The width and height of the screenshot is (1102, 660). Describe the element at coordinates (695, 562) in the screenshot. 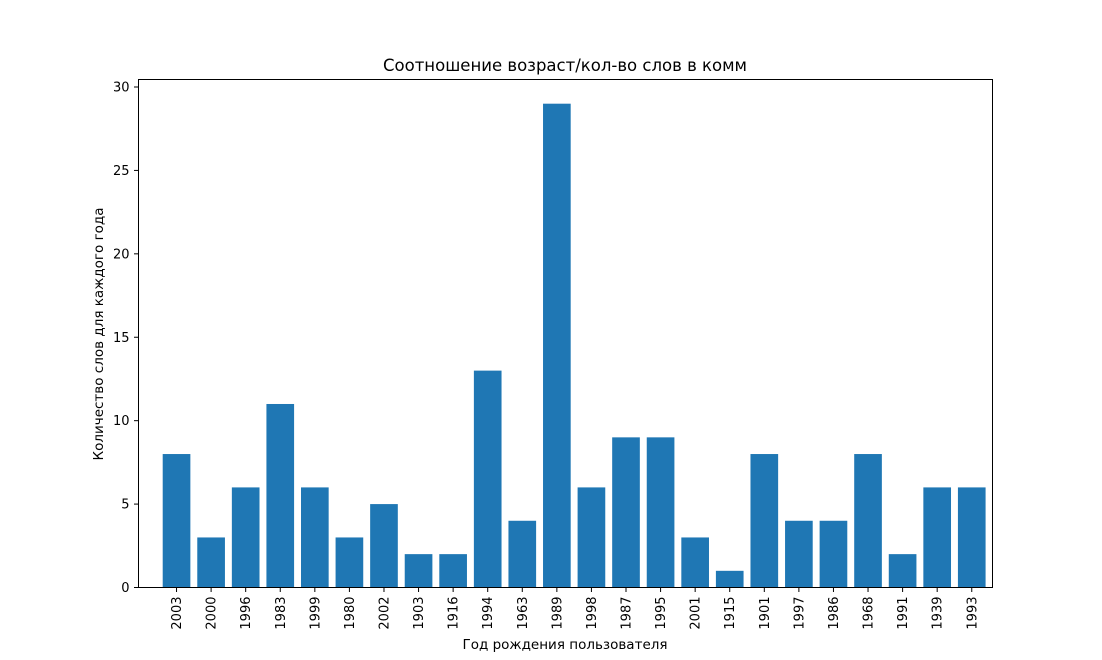

I see `bar-2001` at that location.